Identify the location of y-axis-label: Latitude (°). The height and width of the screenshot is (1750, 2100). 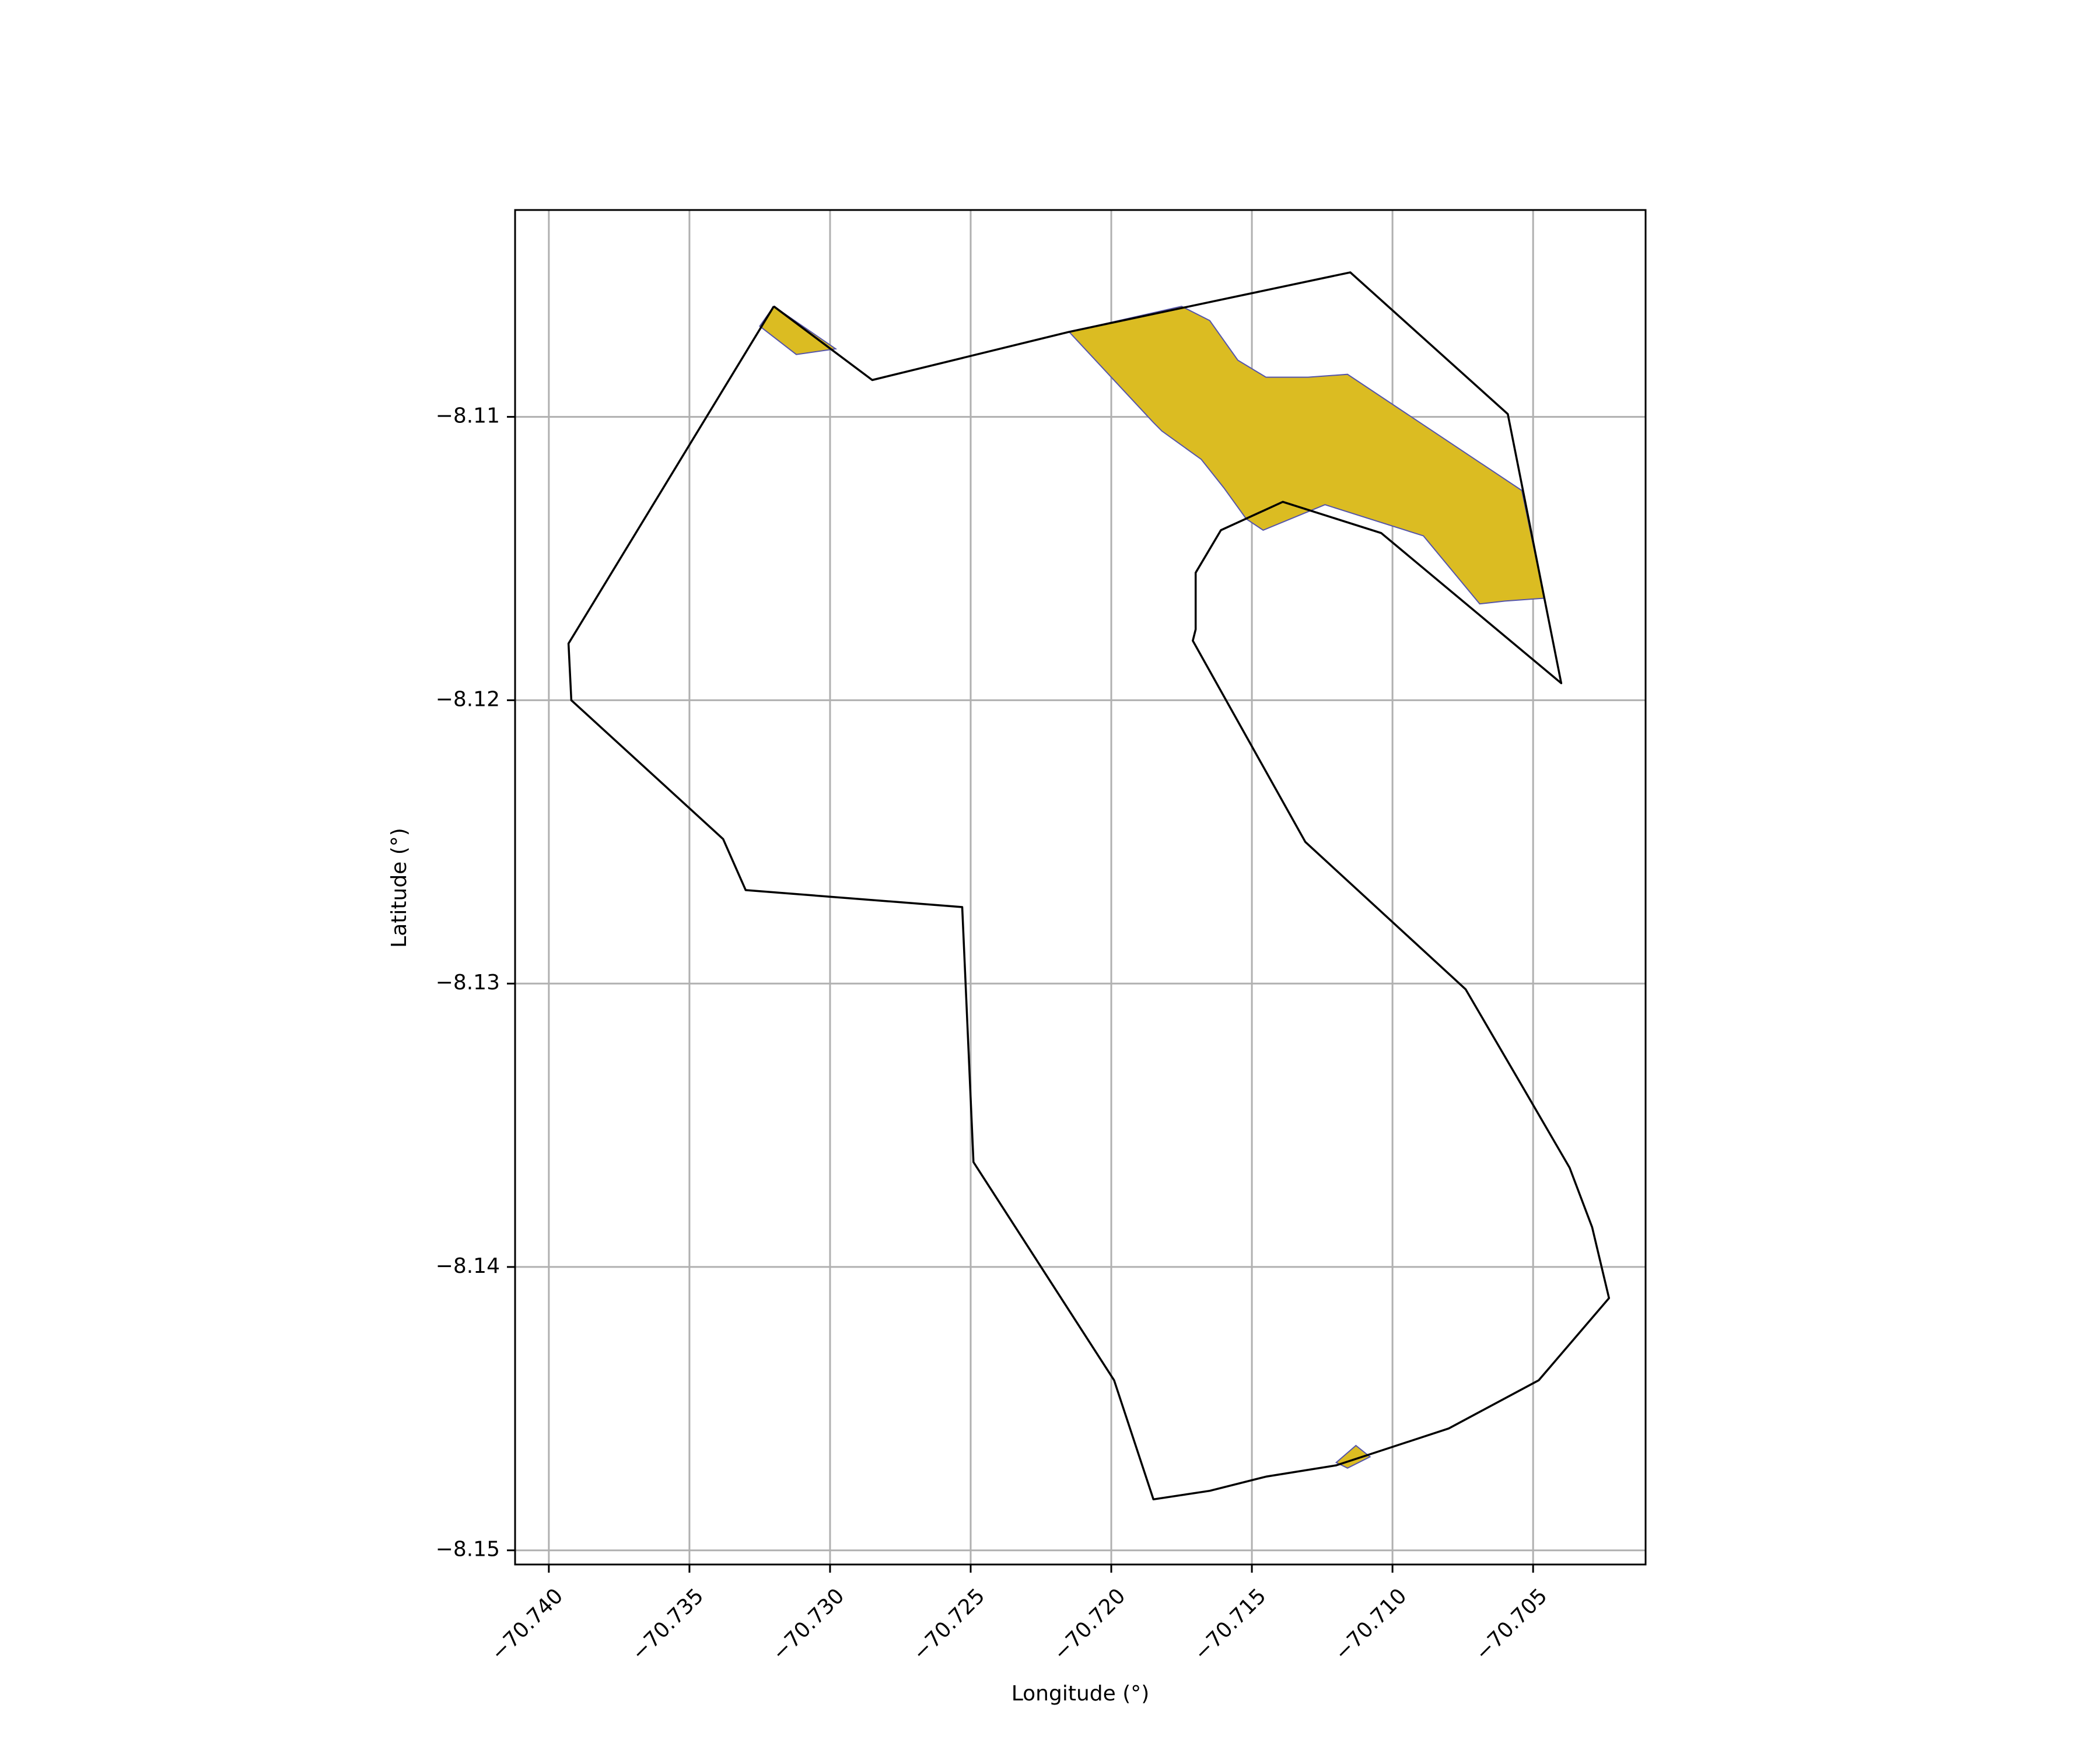
(399, 888).